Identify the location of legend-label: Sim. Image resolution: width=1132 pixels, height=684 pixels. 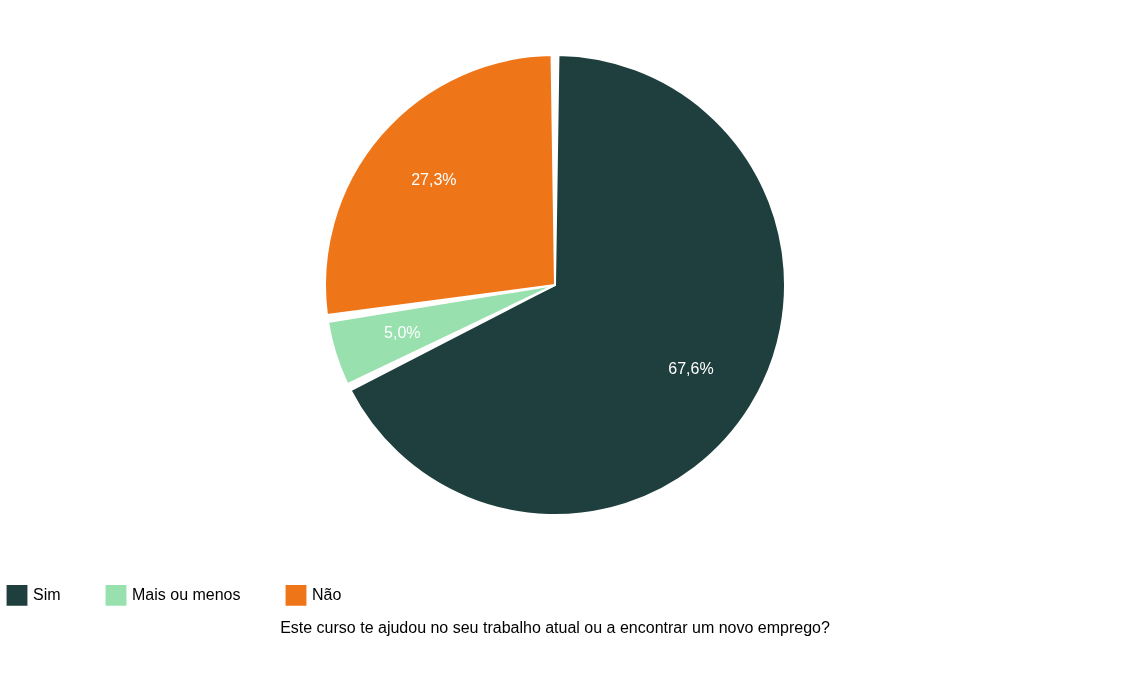
(47, 595).